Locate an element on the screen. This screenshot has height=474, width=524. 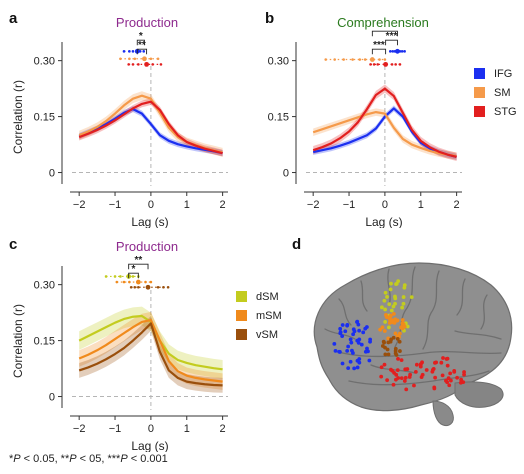
series-band-dsm is located at coordinates (151, 342).